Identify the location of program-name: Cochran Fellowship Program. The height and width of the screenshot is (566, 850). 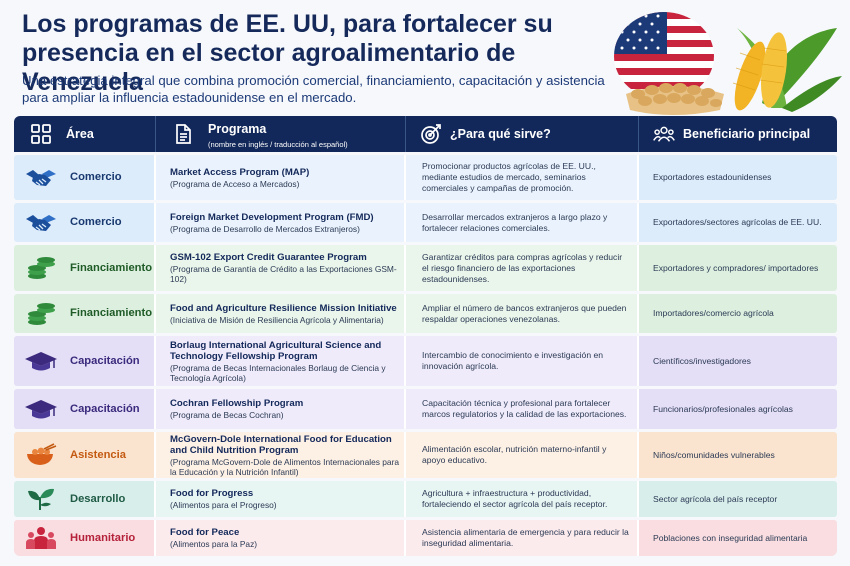
(237, 403).